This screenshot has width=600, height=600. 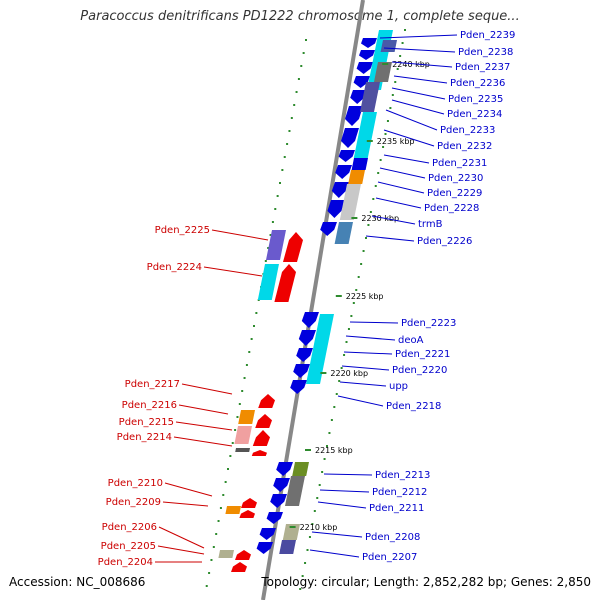 What do you see at coordinates (319, 527) in the screenshot?
I see `tick-label: 2210 kbp` at bounding box center [319, 527].